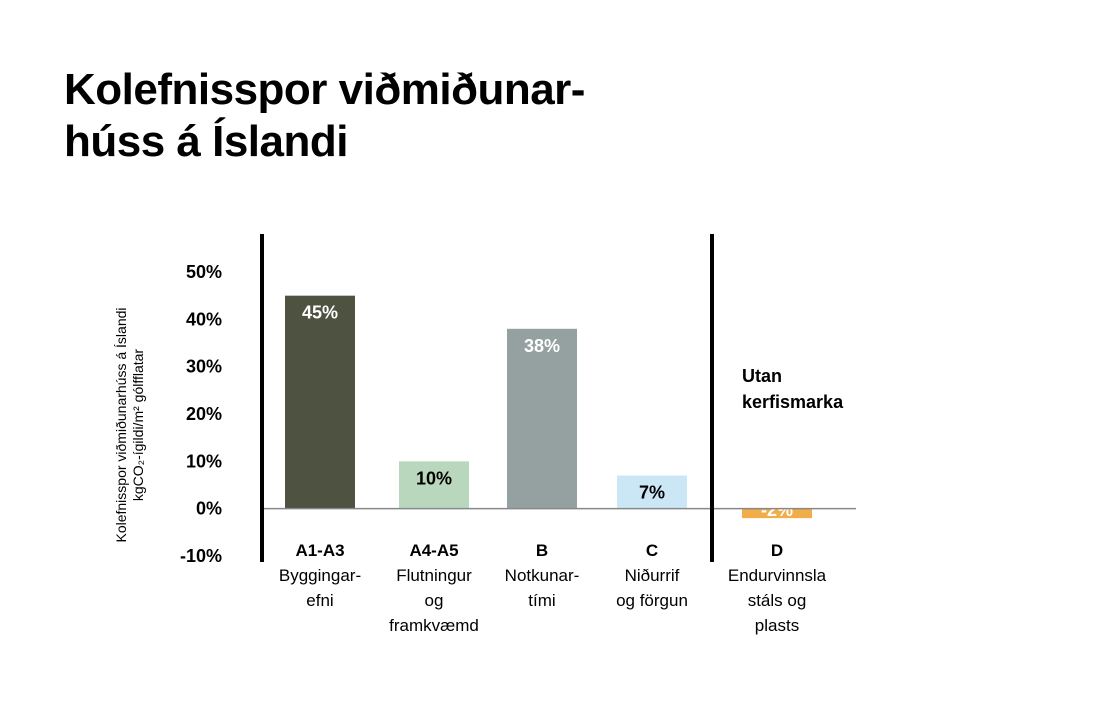  I want to click on y-tick-label: 50%, so click(204, 272).